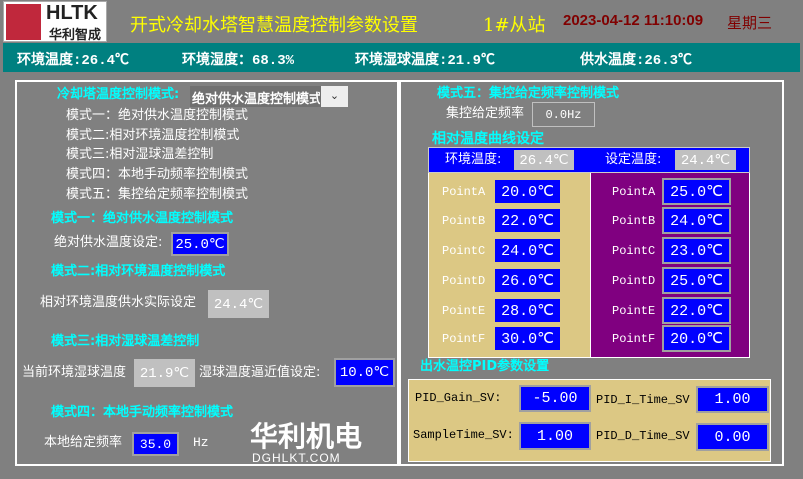 The width and height of the screenshot is (803, 479). I want to click on mode2-label: 相对环境温度供水实际设定, so click(118, 302).